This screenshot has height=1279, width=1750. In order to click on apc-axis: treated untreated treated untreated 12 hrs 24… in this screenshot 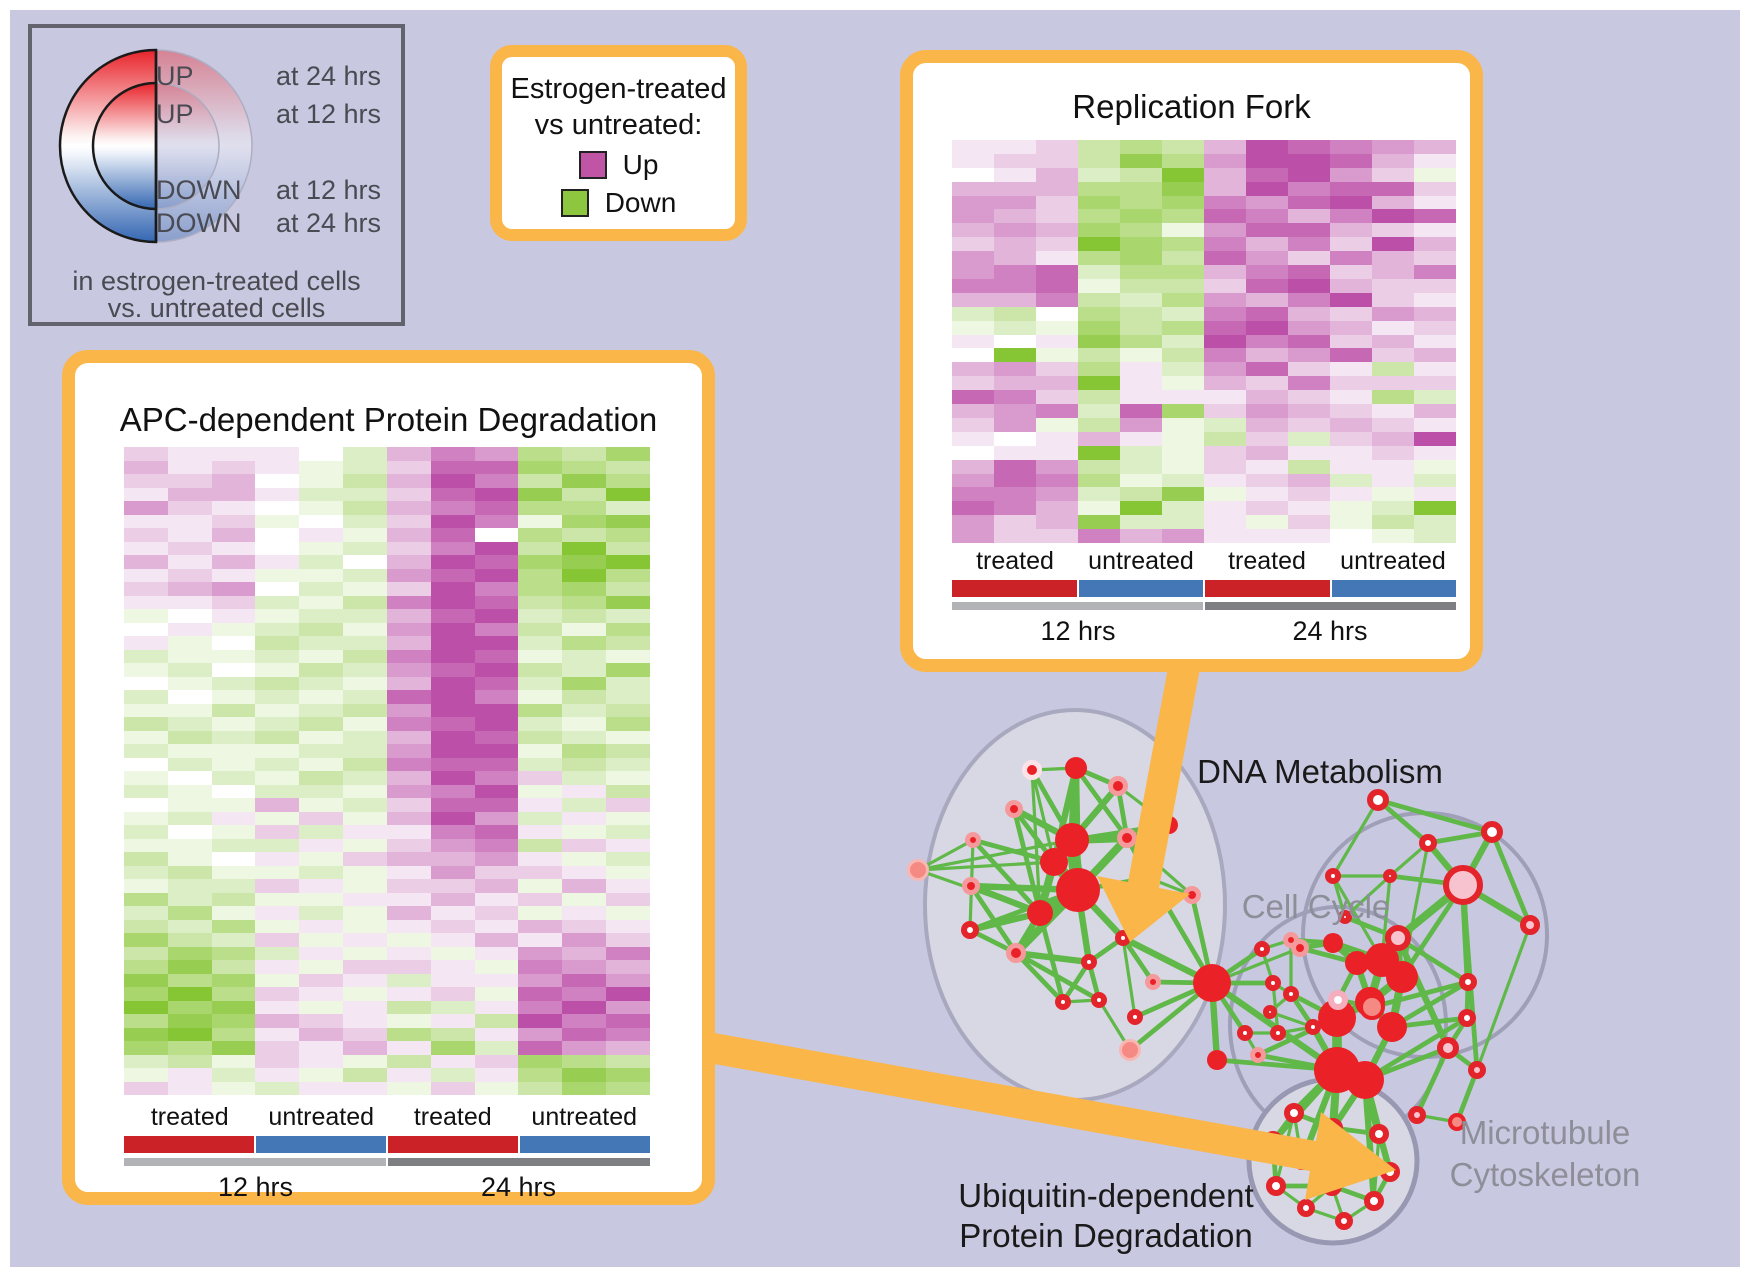, I will do `click(387, 1153)`.